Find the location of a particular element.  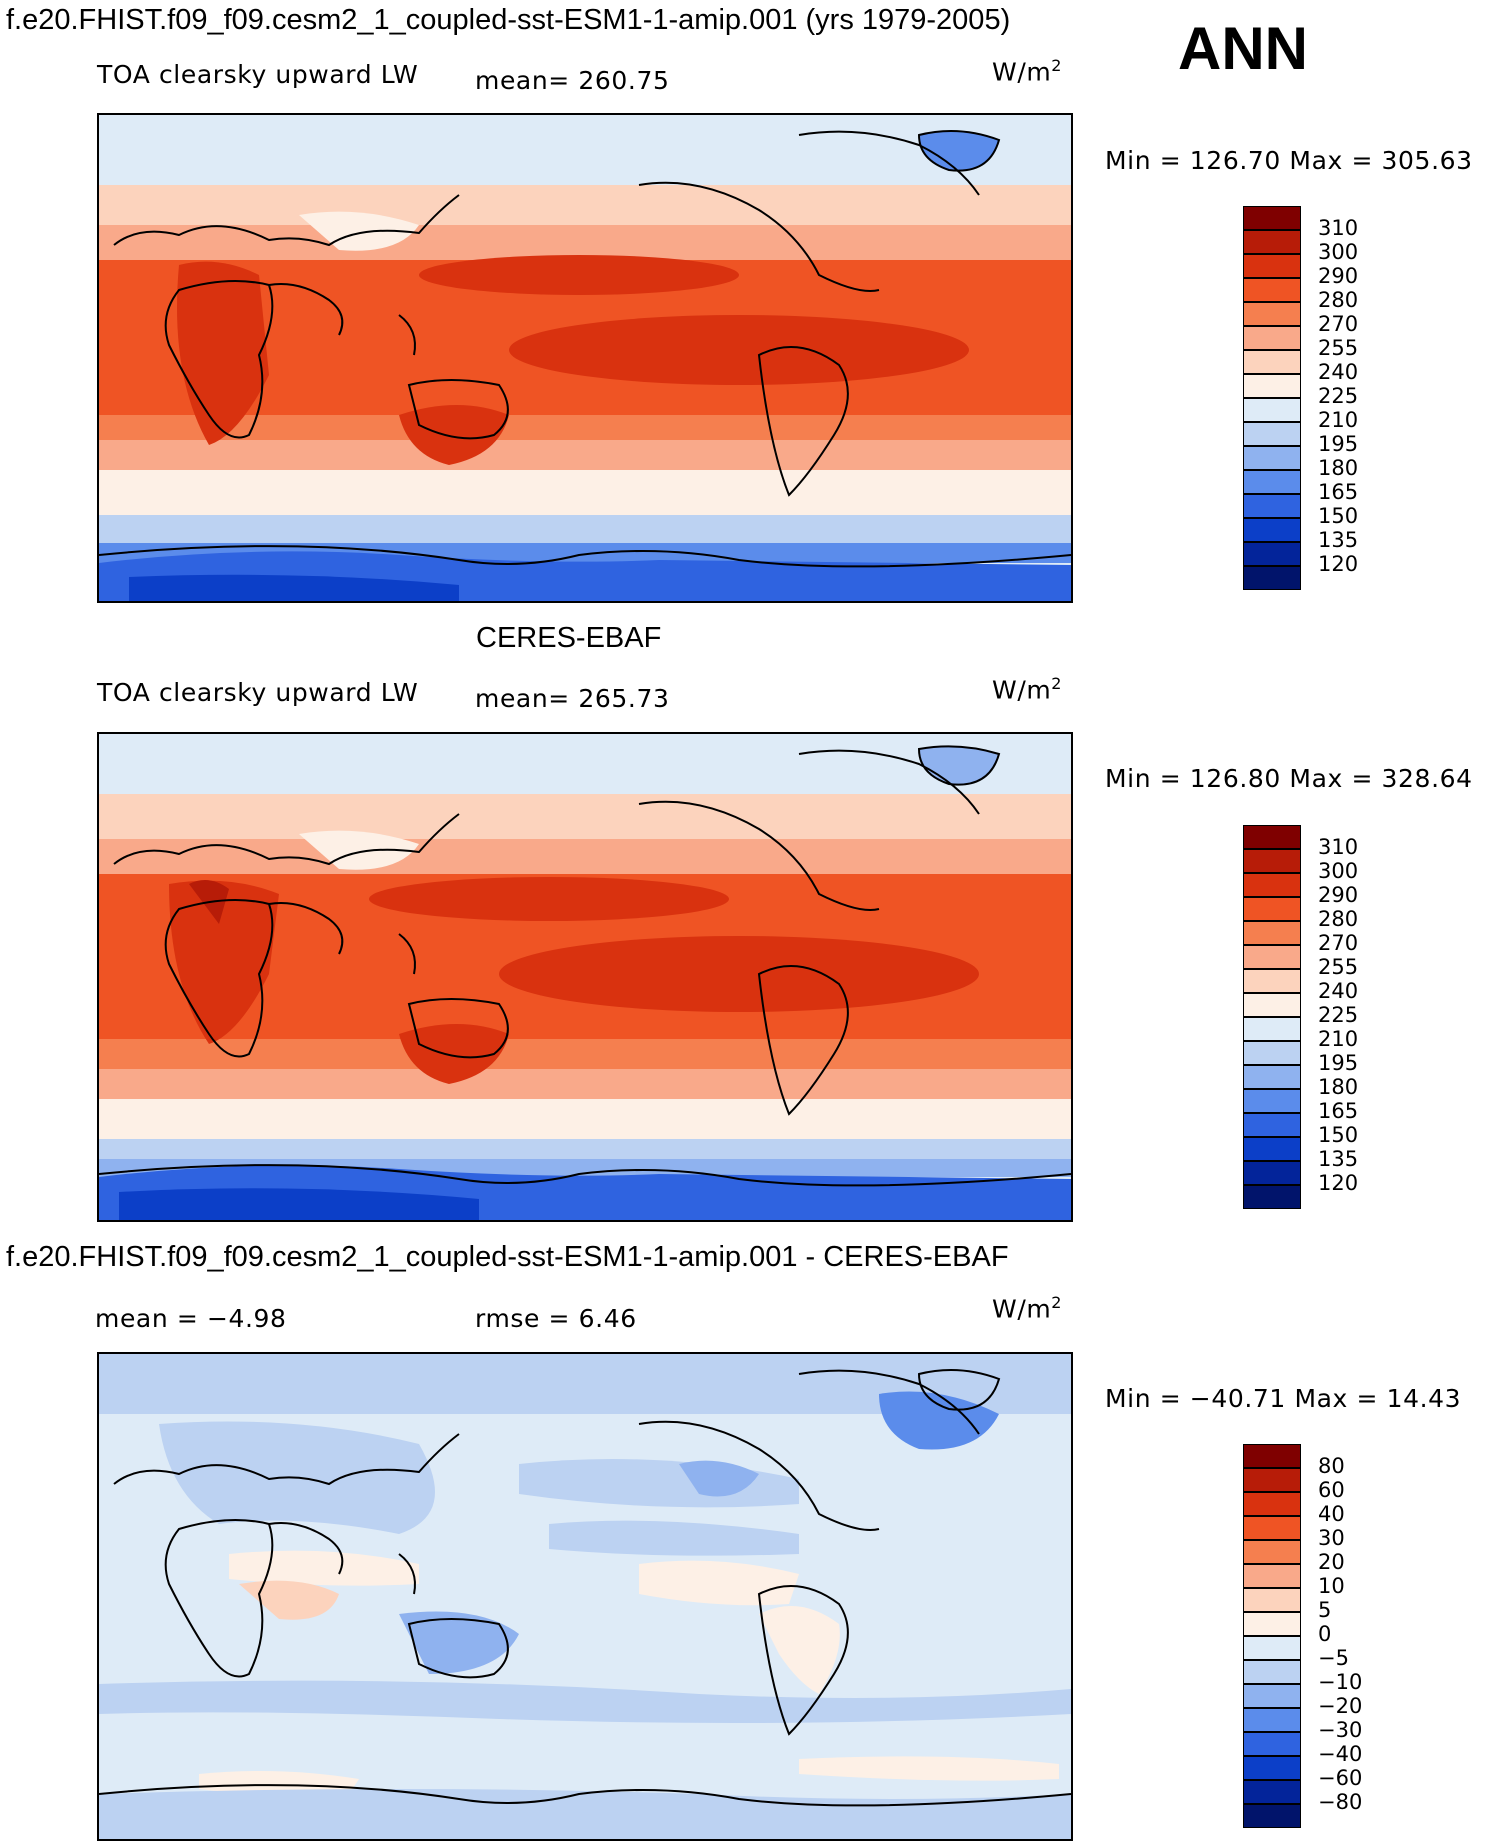

panel1-colorbar-label: 300 is located at coordinates (1338, 252).